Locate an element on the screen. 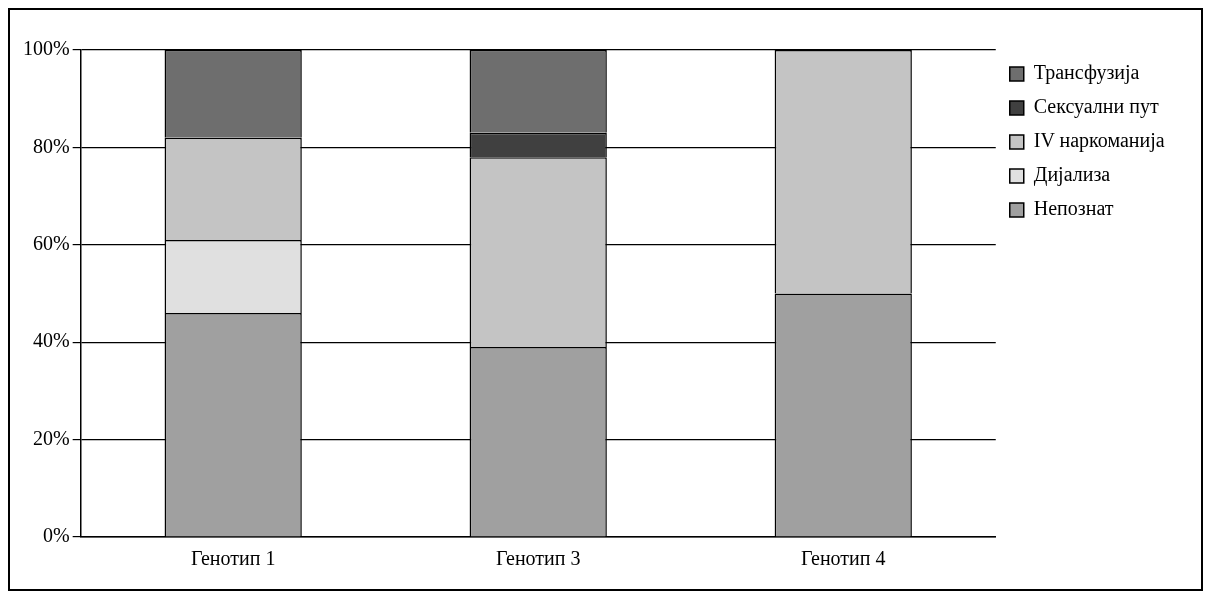 The width and height of the screenshot is (1217, 603). y-tick-label: 80% is located at coordinates (51, 145).